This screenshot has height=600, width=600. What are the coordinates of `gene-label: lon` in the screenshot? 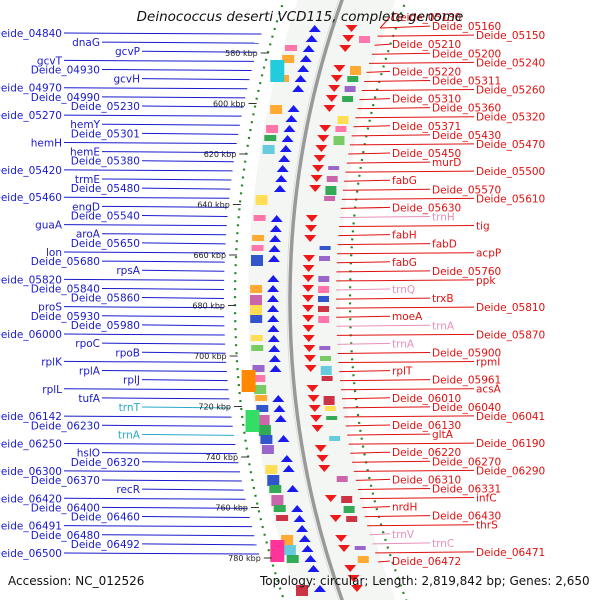 It's located at (54, 253).